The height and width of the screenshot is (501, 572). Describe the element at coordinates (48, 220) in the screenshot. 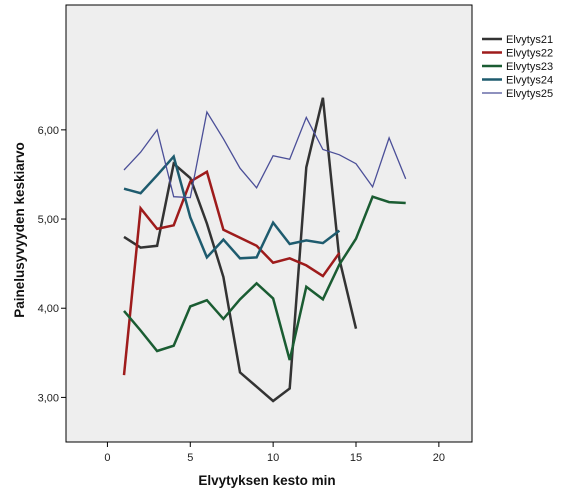

I see `y-tick-label: 5,00` at that location.